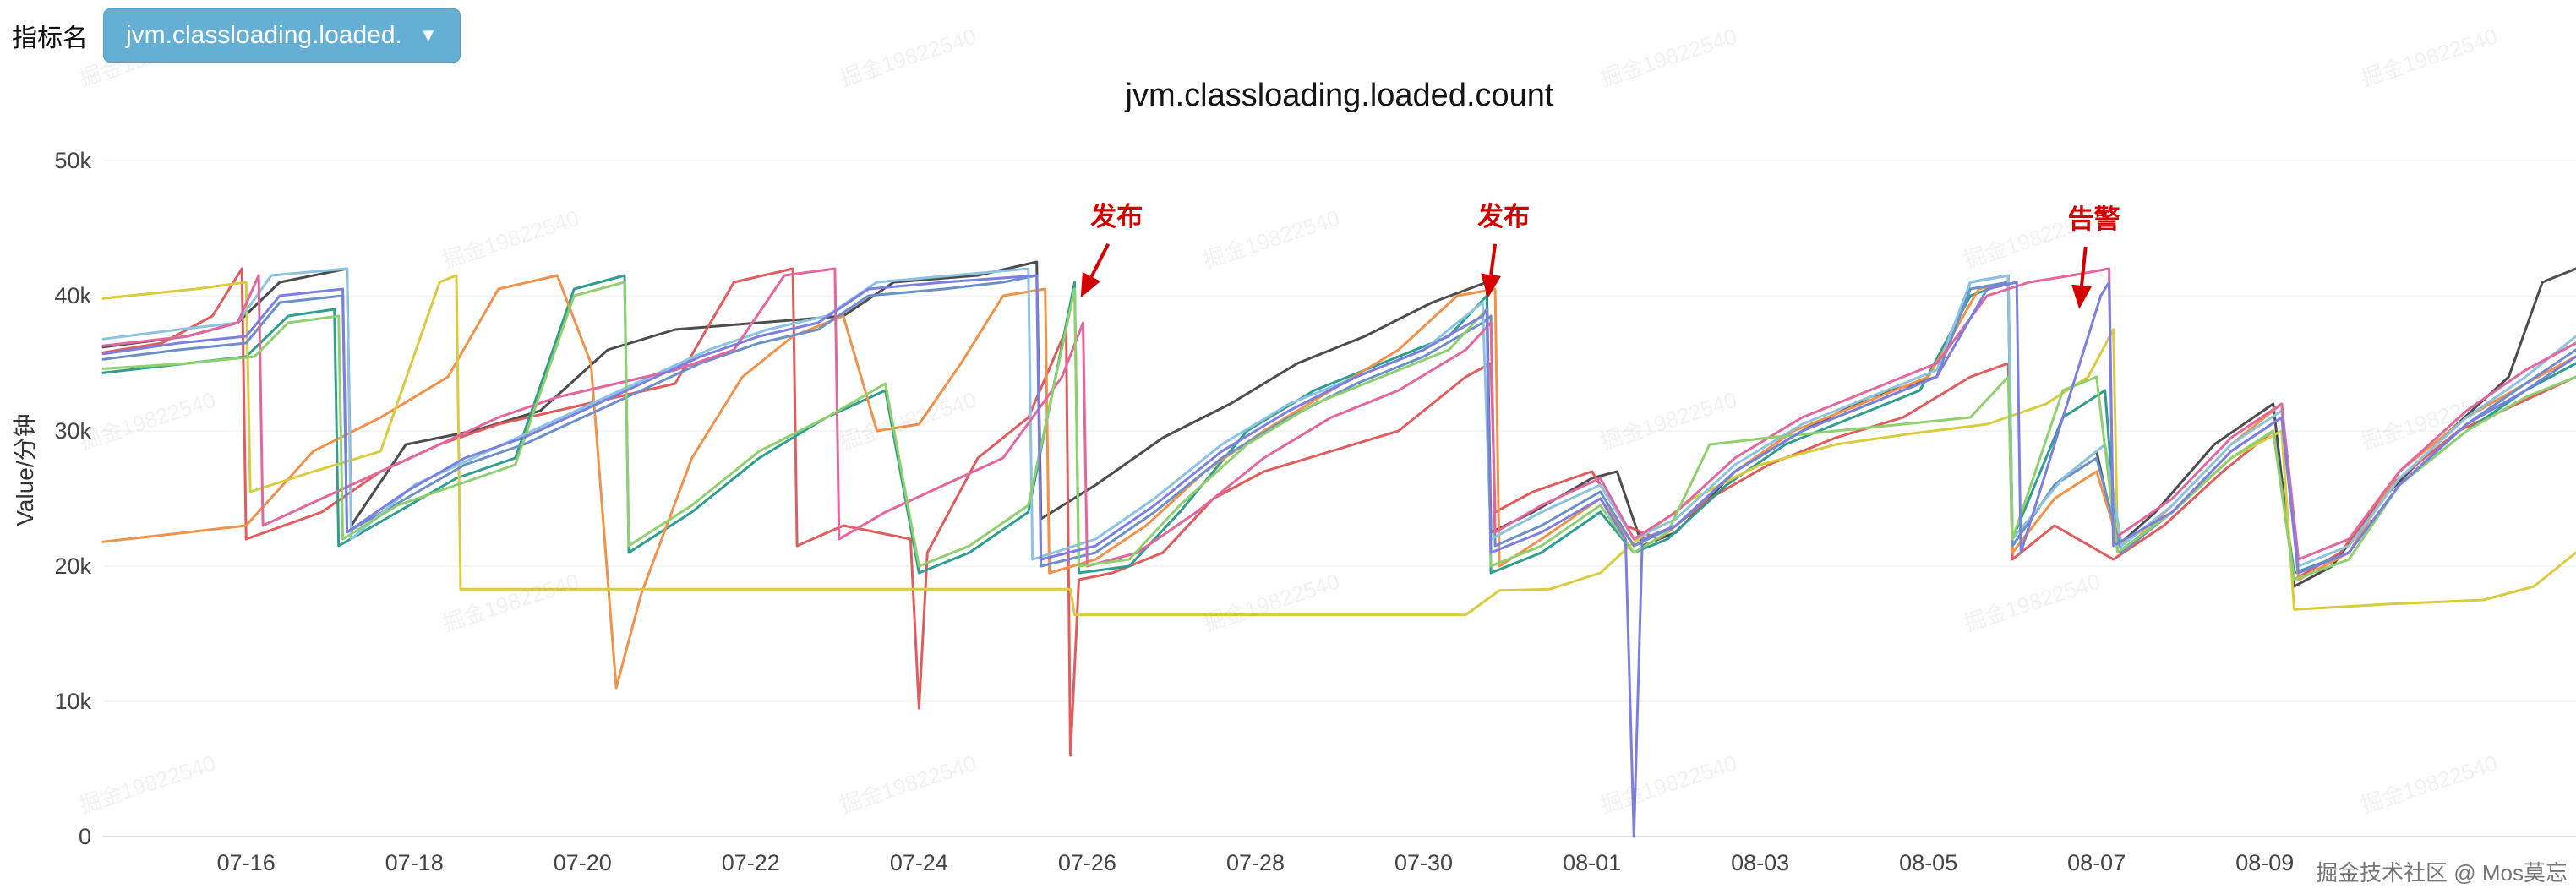 The width and height of the screenshot is (2576, 894). What do you see at coordinates (1928, 862) in the screenshot?
I see `svg-text: 08-05` at bounding box center [1928, 862].